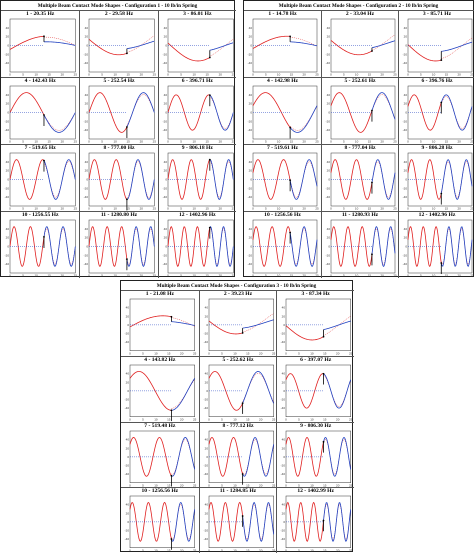 The image size is (474, 554). Describe the element at coordinates (119, 148) in the screenshot. I see `mode-title: 8 - 777.00 Hz` at that location.